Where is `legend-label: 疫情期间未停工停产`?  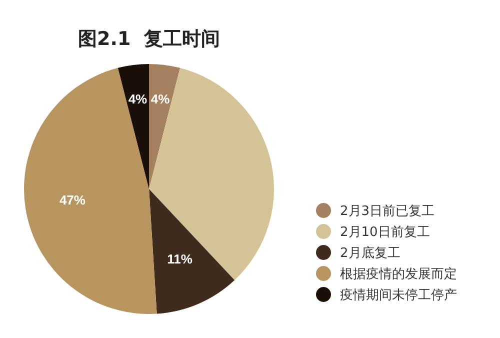 legend-label: 疫情期间未停工停产 is located at coordinates (398, 295).